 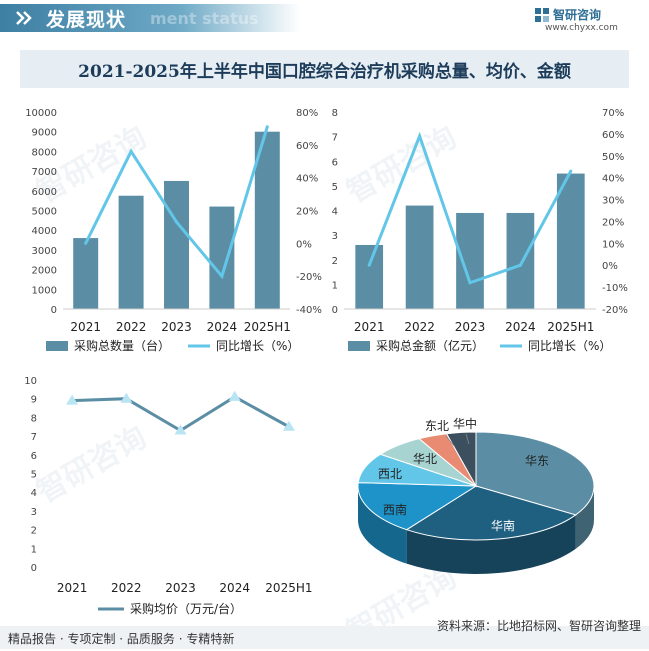 I want to click on y-right-tick-label: 0%, so click(x=304, y=244).